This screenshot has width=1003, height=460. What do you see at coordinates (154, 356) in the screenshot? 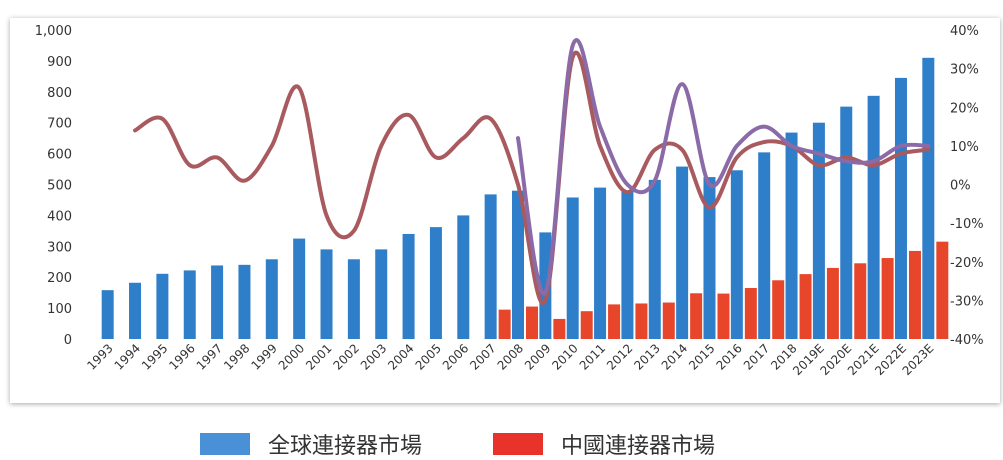
I see `x-tick-label: 1995` at bounding box center [154, 356].